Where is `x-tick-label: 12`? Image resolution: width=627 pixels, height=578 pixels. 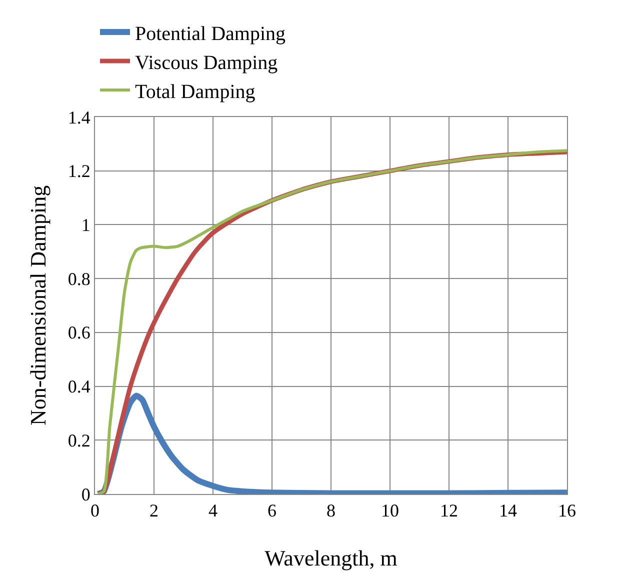 x-tick-label: 12 is located at coordinates (449, 510).